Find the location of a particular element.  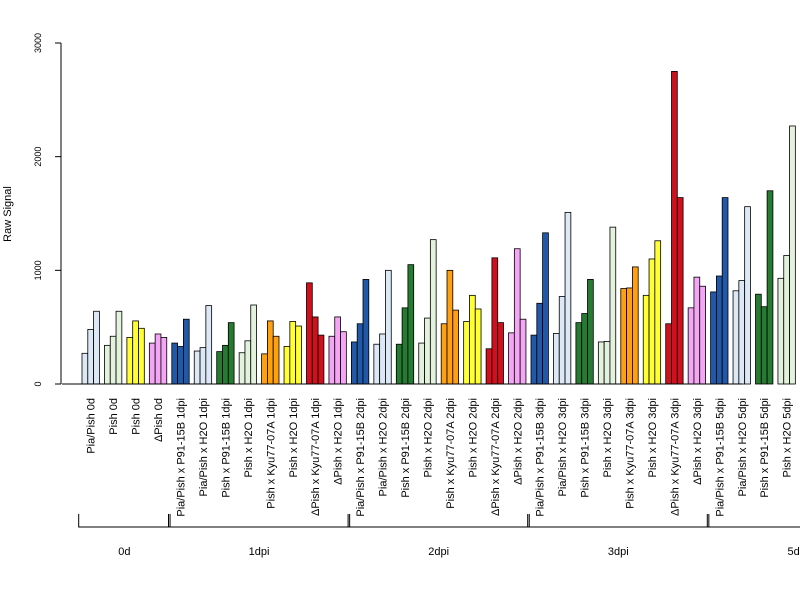

category-label: Pia/Pish x P91-15B 5dpi is located at coordinates (720, 457).